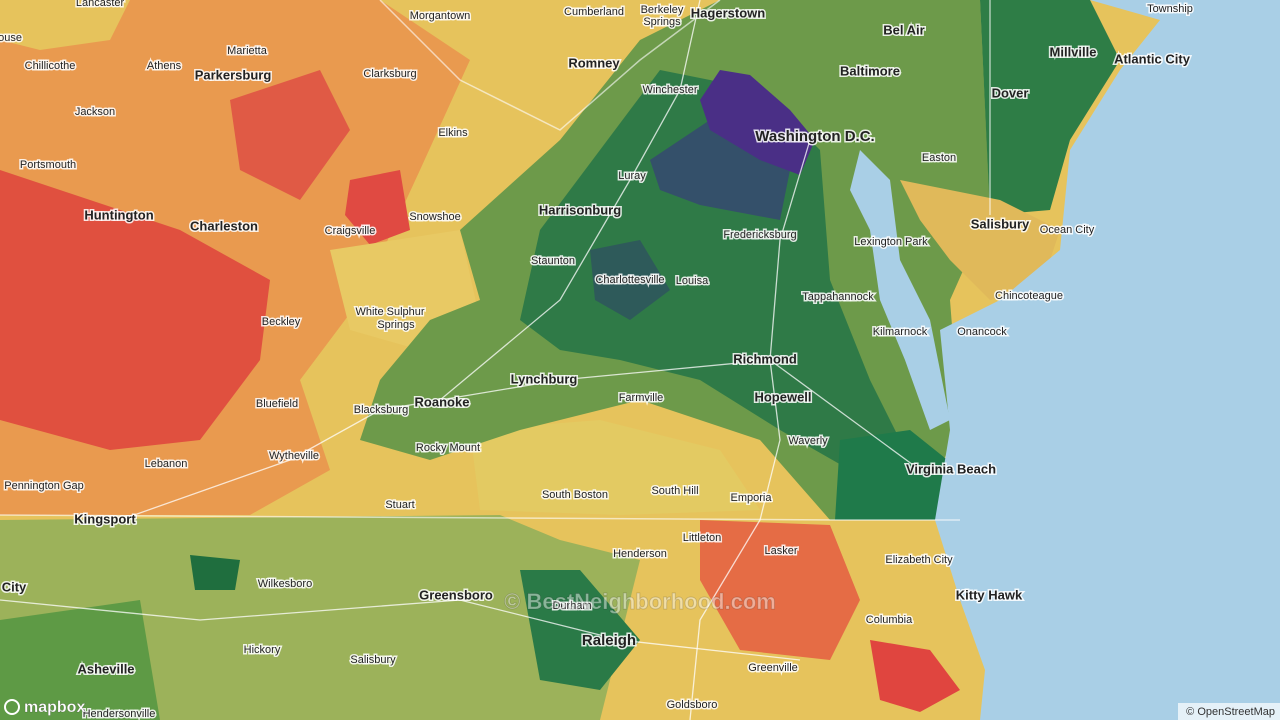 Image resolution: width=1280 pixels, height=720 pixels. I want to click on place-label: Craigsville, so click(350, 231).